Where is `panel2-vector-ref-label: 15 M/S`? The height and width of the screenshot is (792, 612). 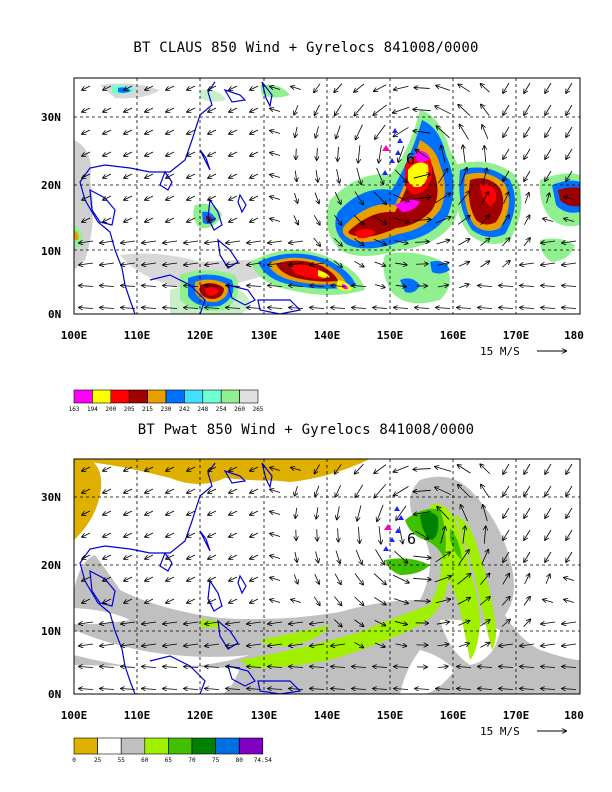
panel2-vector-ref-label: 15 M/S is located at coordinates (500, 731).